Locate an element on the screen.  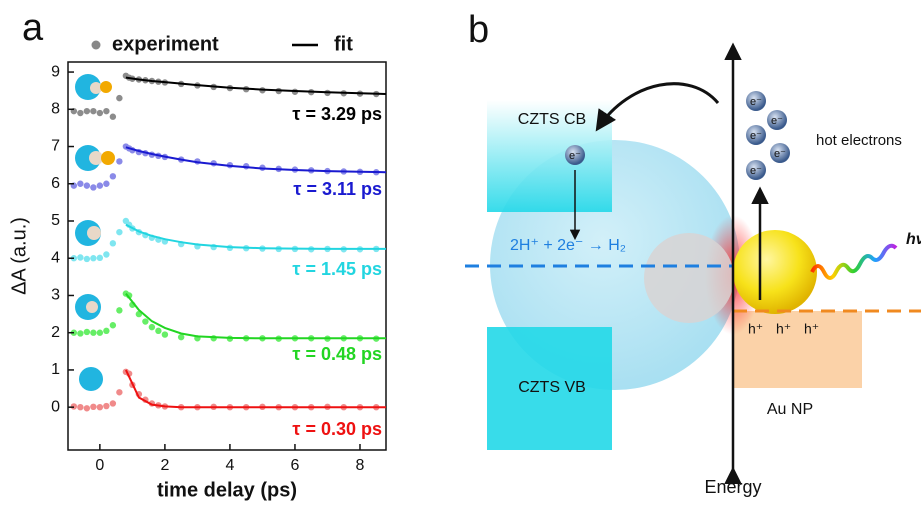
cb-band is located at coordinates (549, 156).